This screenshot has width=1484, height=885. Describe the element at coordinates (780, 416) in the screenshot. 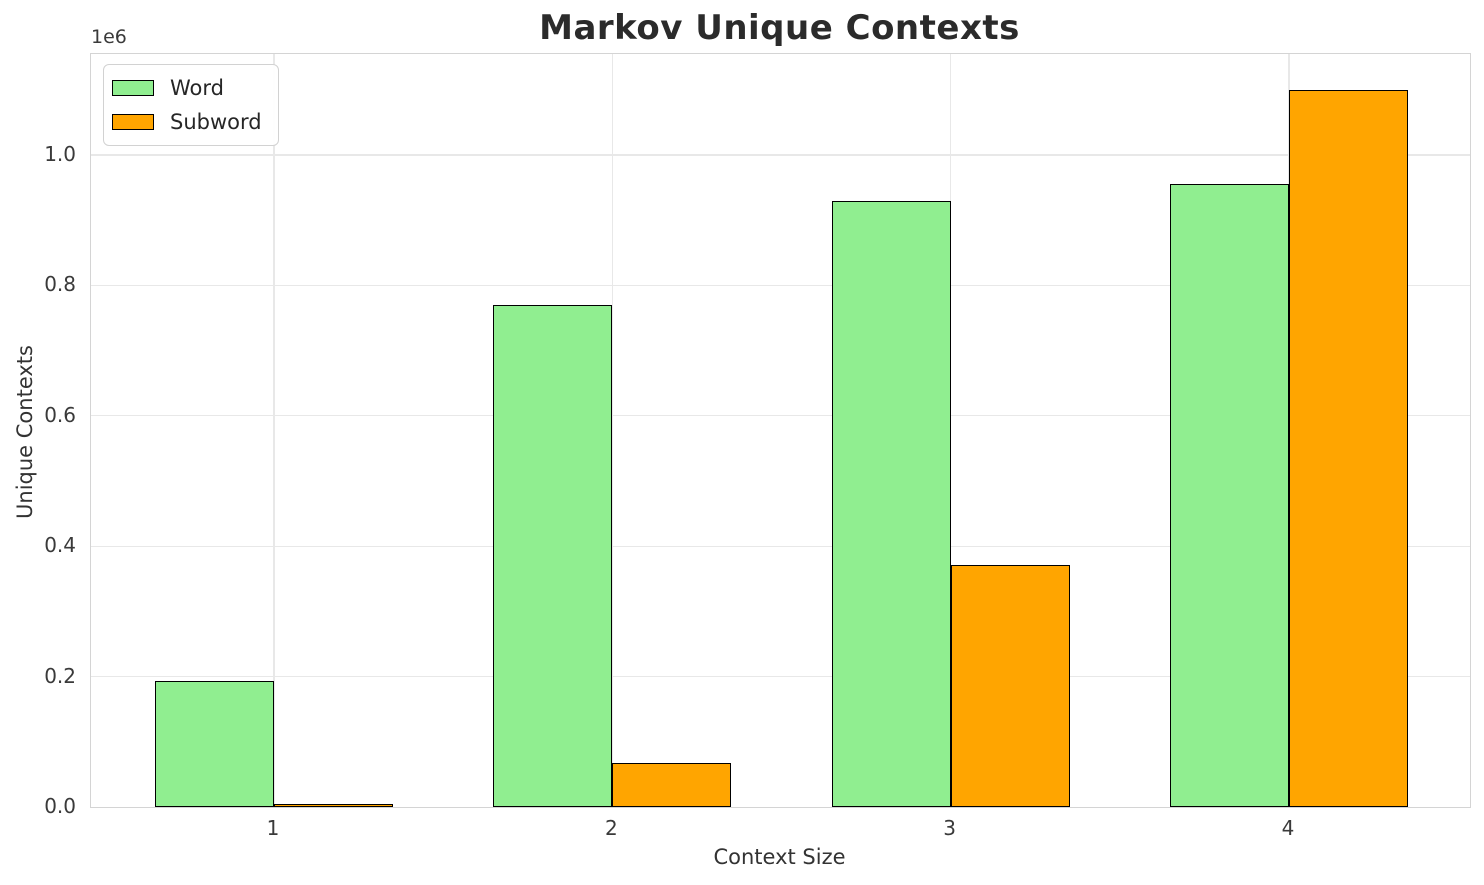

I see `gridline-y-0.6` at that location.